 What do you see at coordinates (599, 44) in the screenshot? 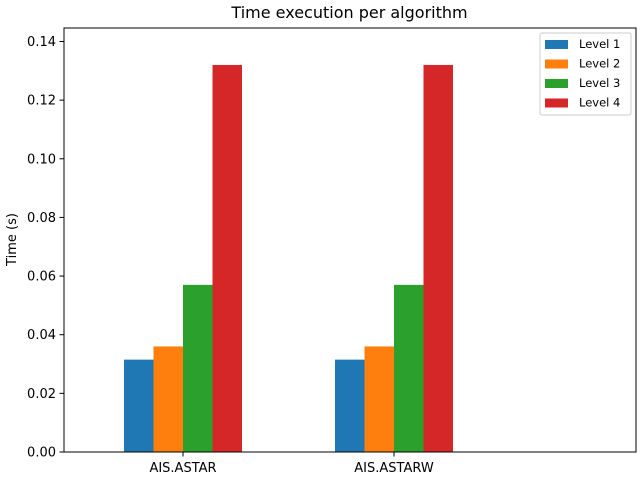
I see `legend-label: Level 1` at bounding box center [599, 44].